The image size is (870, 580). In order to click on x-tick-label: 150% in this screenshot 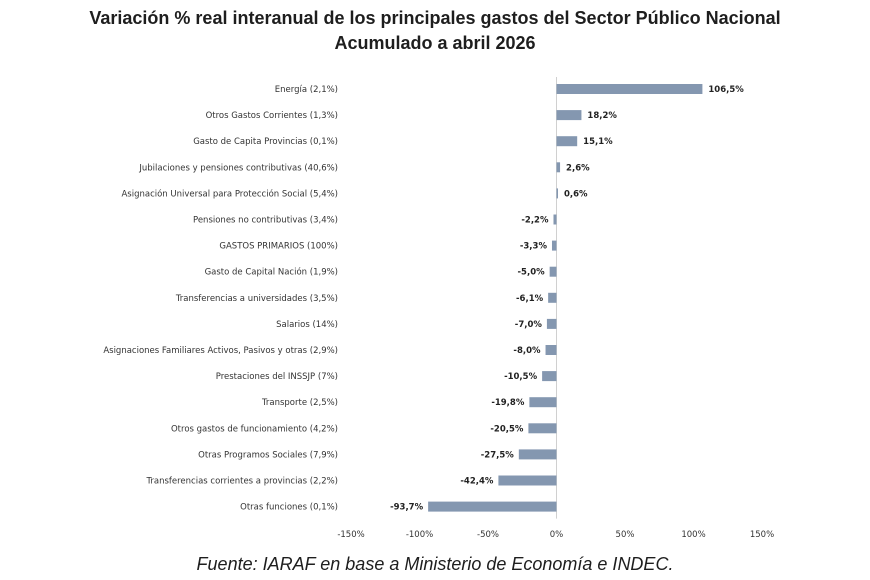, I will do `click(762, 535)`.